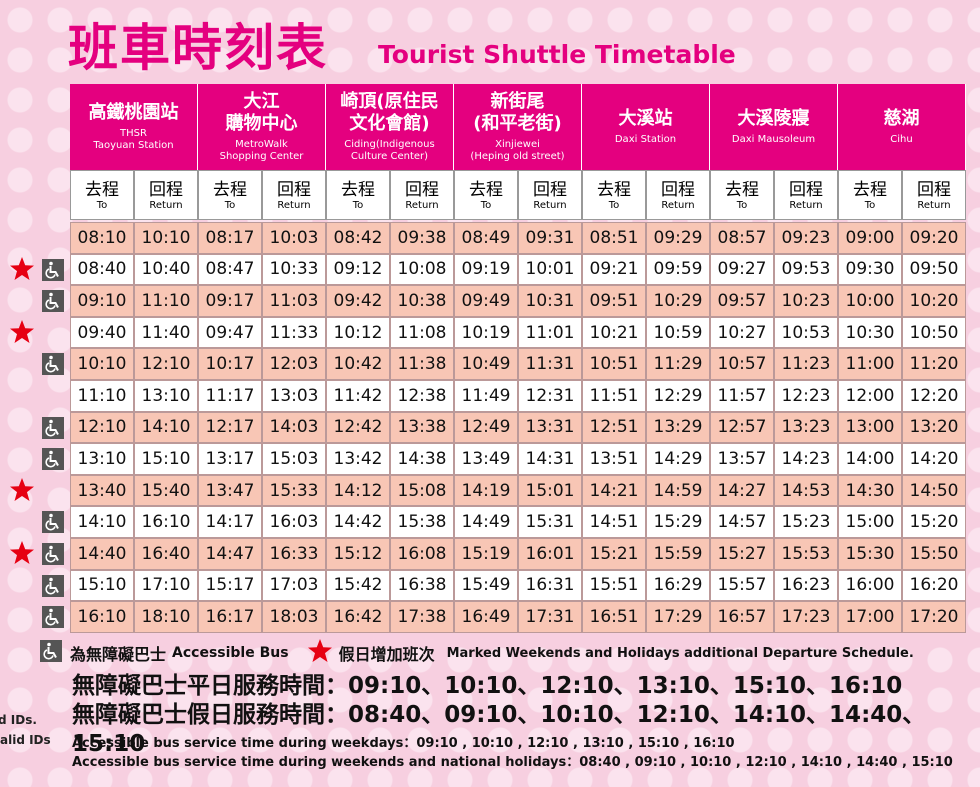 The image size is (980, 787). What do you see at coordinates (294, 427) in the screenshot?
I see `time-cell: 14:03` at bounding box center [294, 427].